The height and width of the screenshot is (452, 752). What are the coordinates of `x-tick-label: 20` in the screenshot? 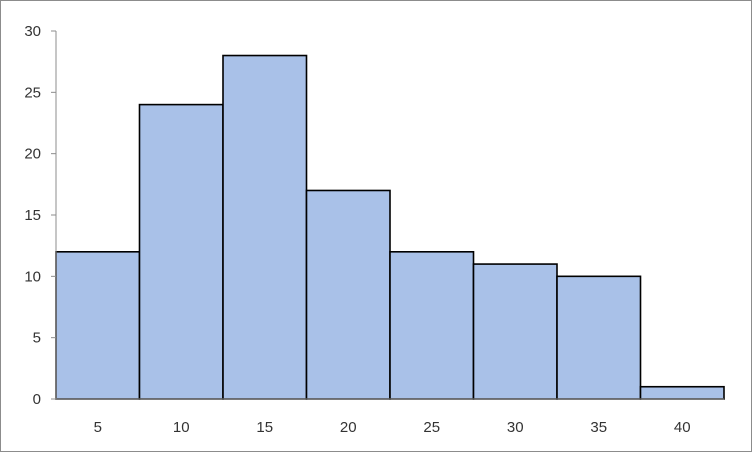 It's located at (348, 427).